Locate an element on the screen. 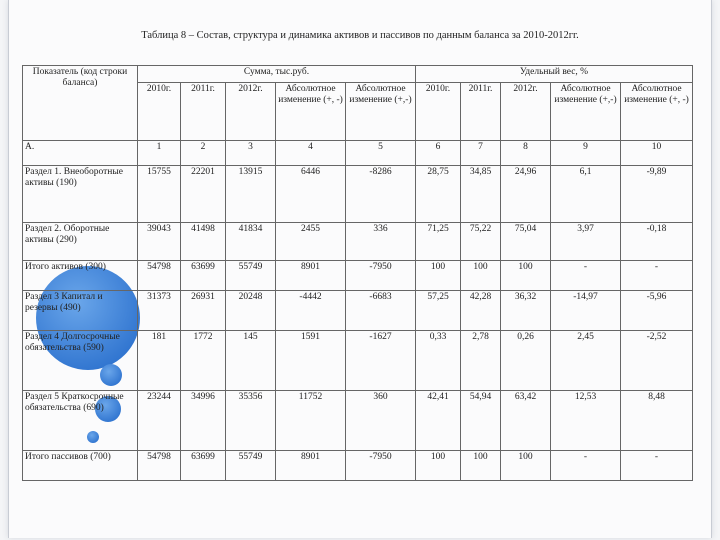  cell: 35356 is located at coordinates (250, 420).